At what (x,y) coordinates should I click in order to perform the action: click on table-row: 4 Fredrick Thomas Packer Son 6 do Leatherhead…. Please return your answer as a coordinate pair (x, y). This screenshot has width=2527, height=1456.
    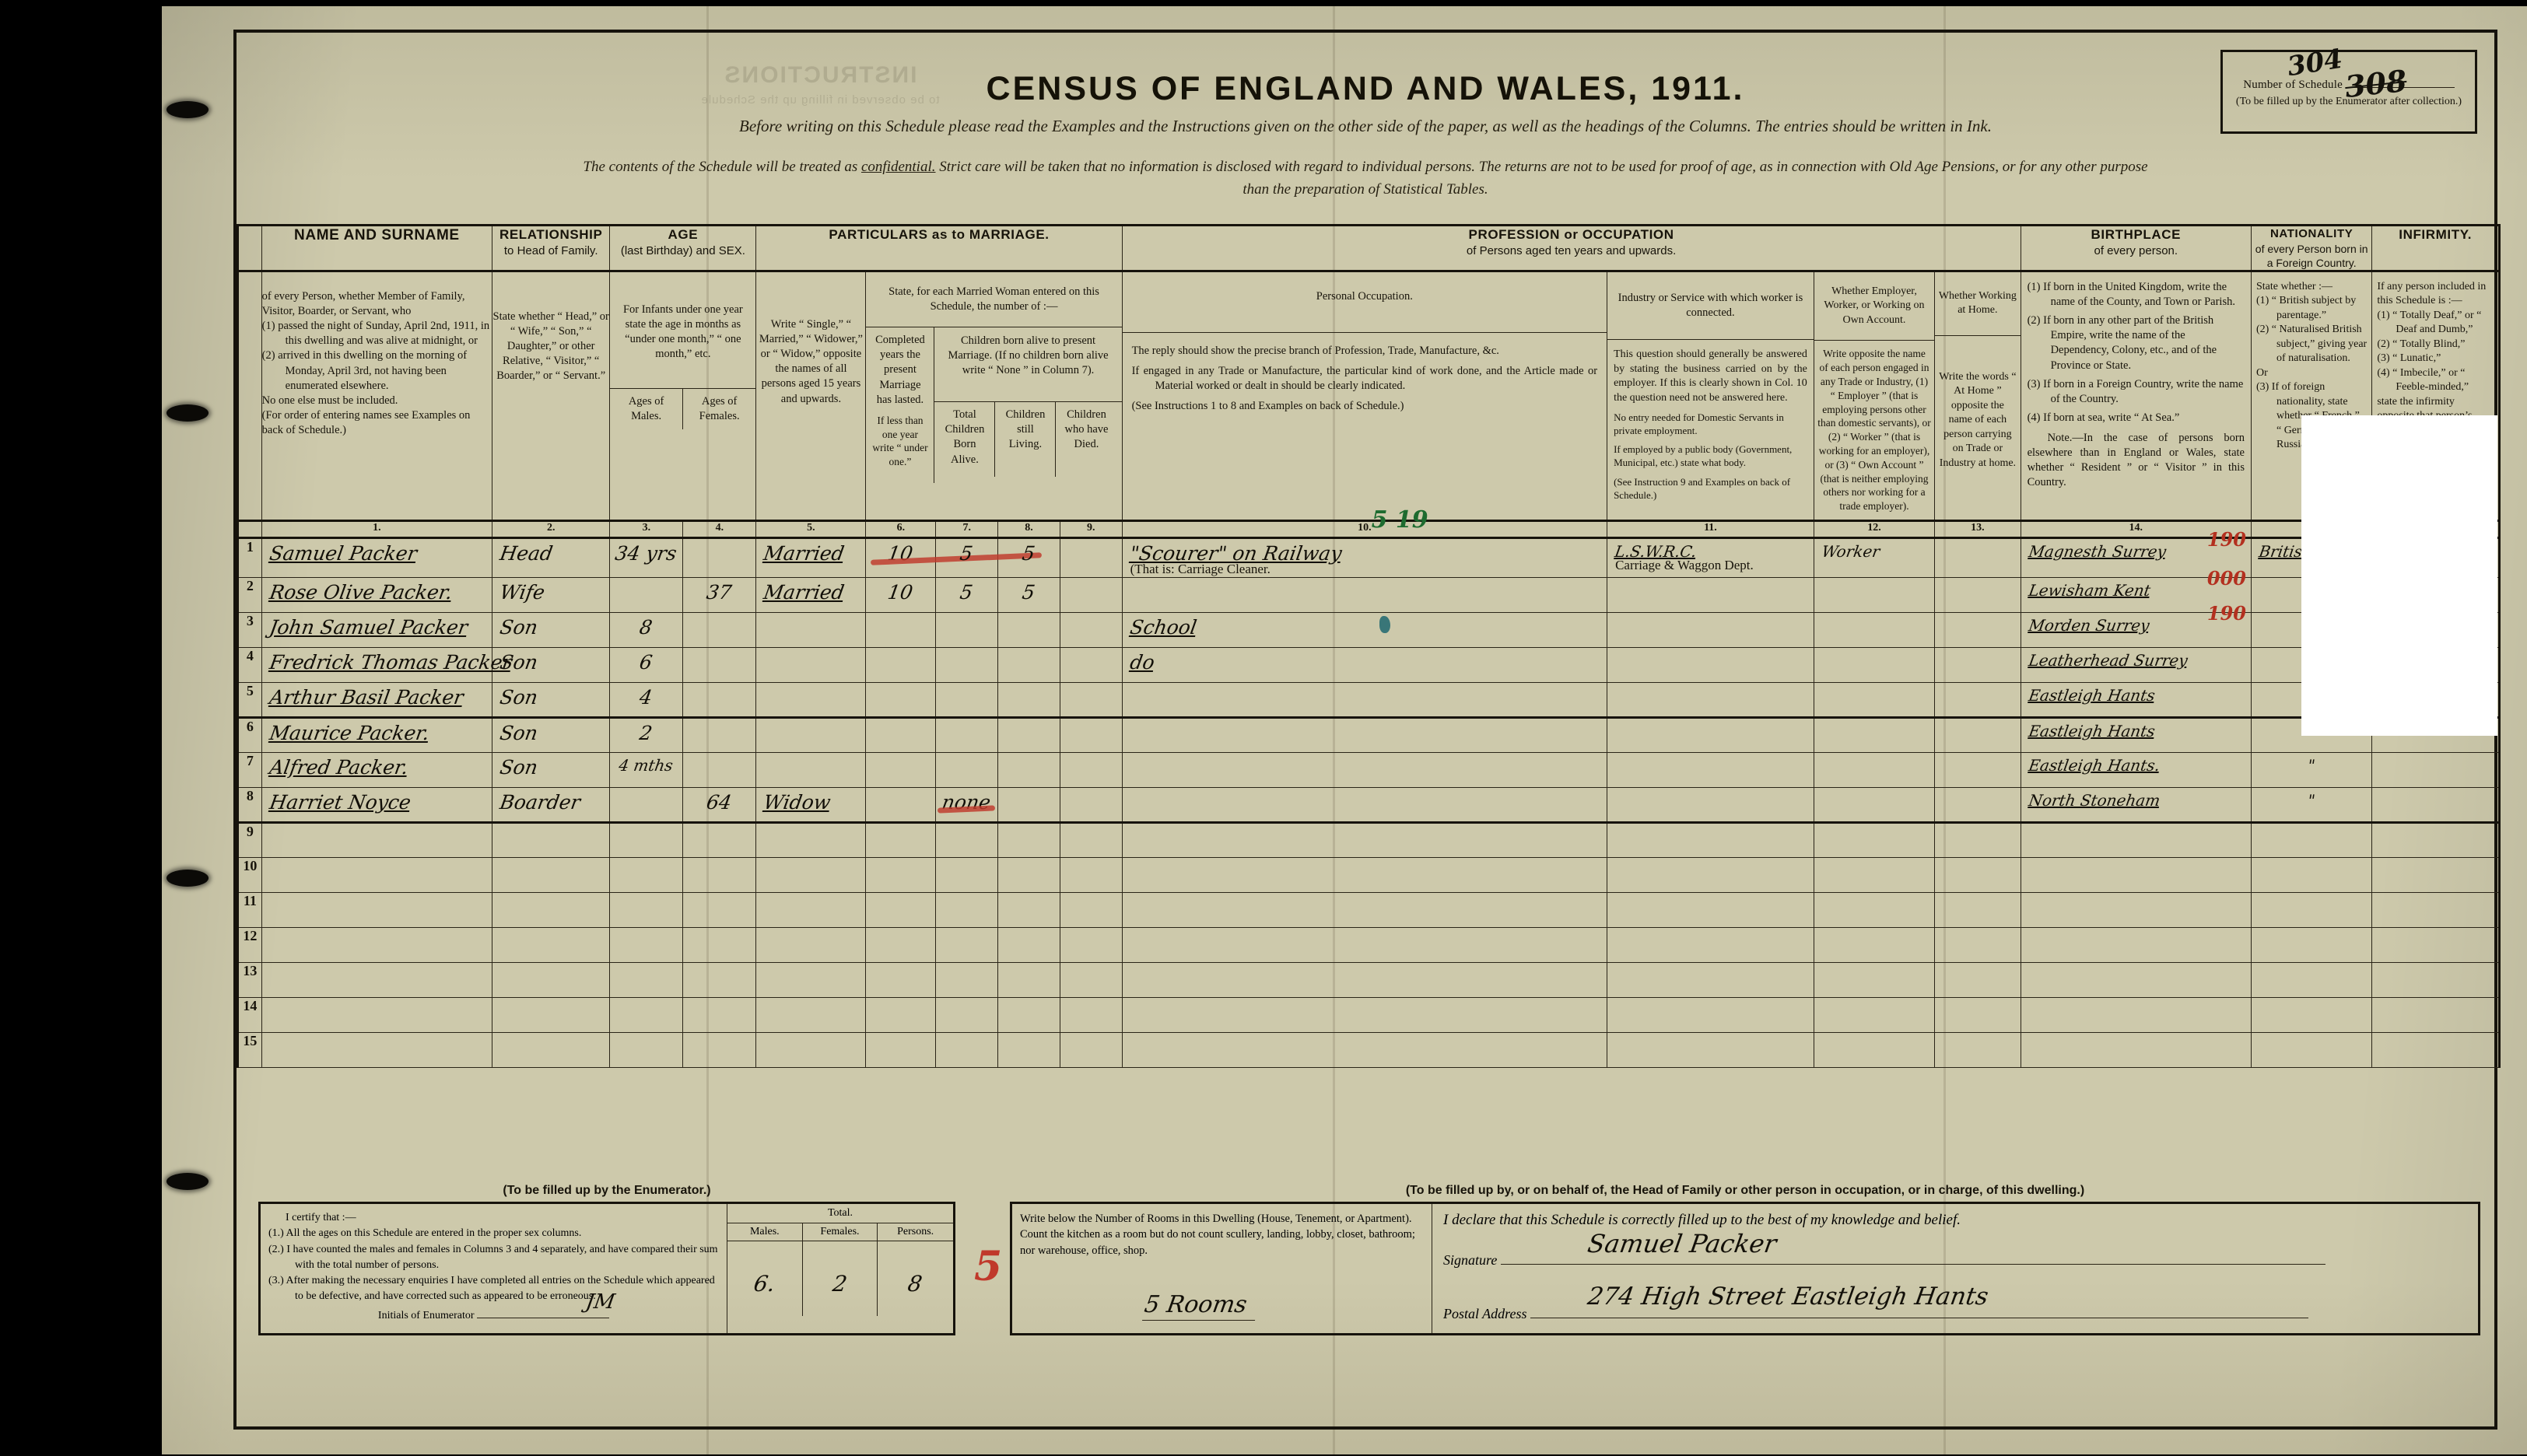
    Looking at the image, I should click on (1369, 666).